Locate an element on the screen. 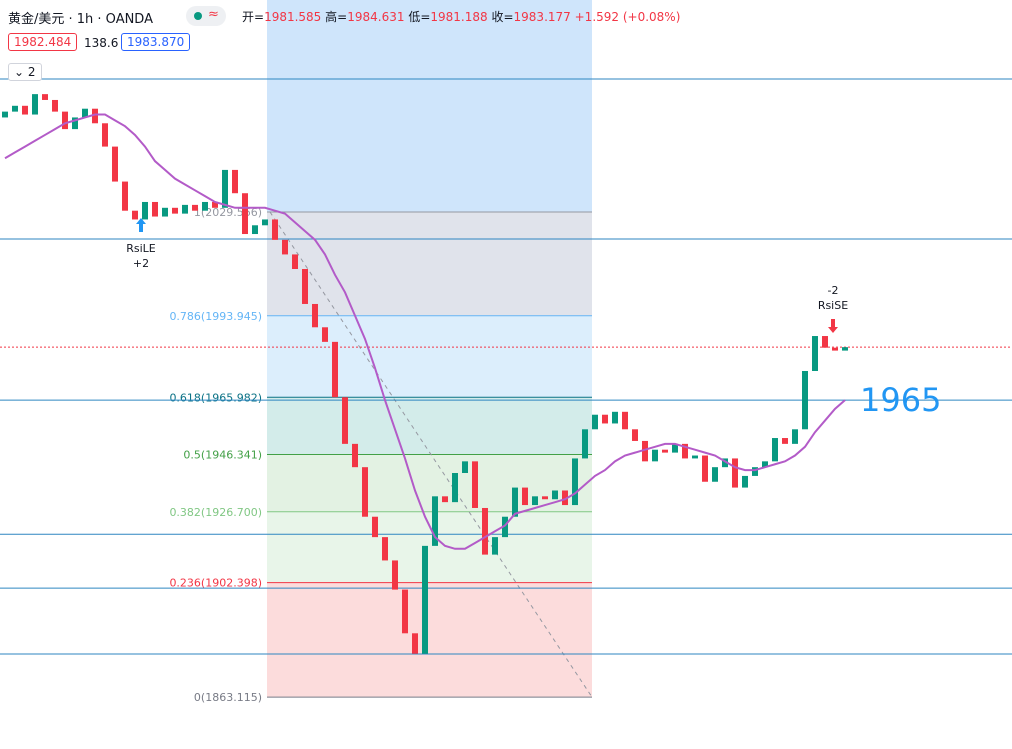  fib-label: 0.236(1902.398) is located at coordinates (215, 583).